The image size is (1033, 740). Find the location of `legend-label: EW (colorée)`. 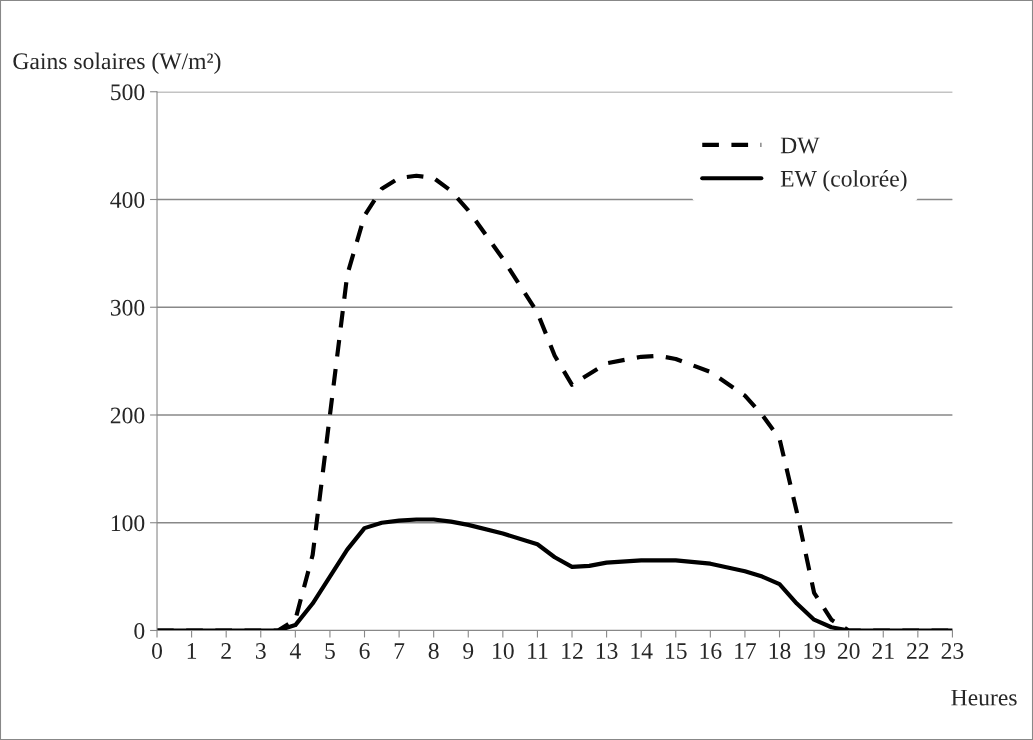

legend-label: EW (colorée) is located at coordinates (843, 181).